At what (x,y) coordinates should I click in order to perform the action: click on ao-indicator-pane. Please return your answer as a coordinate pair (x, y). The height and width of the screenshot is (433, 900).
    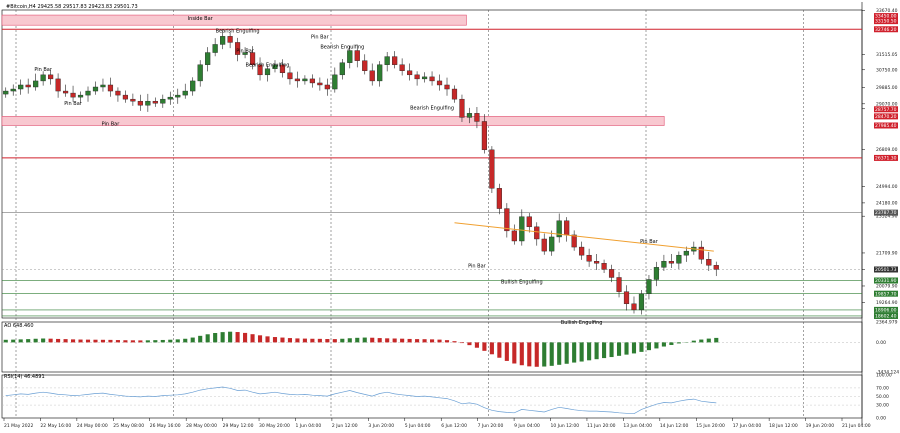
    Looking at the image, I should click on (432, 349).